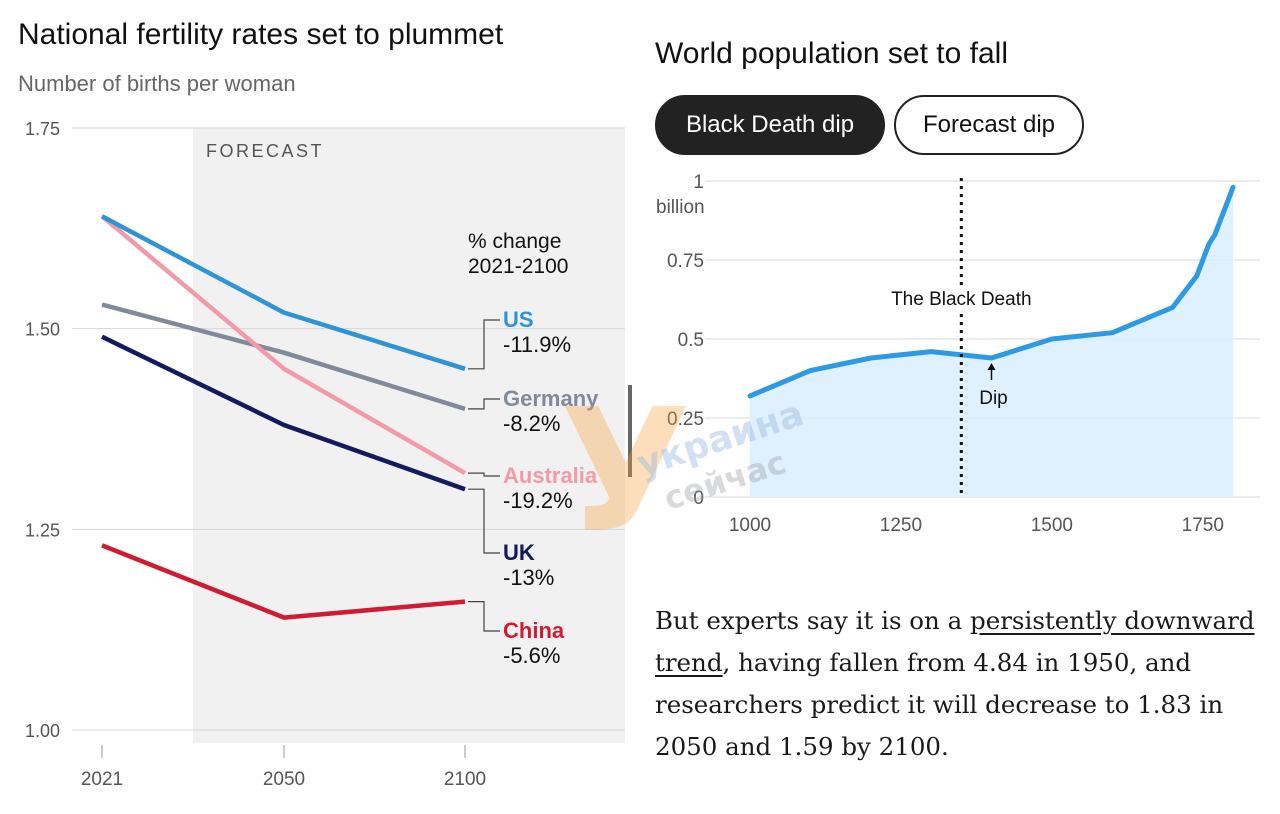 This screenshot has width=1280, height=814. Describe the element at coordinates (42, 330) in the screenshot. I see `y-tick-label: 1.50` at that location.